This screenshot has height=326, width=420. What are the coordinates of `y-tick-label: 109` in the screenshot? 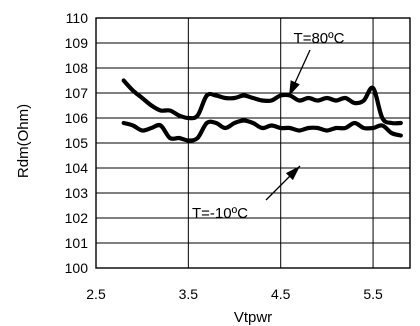 It's located at (77, 43).